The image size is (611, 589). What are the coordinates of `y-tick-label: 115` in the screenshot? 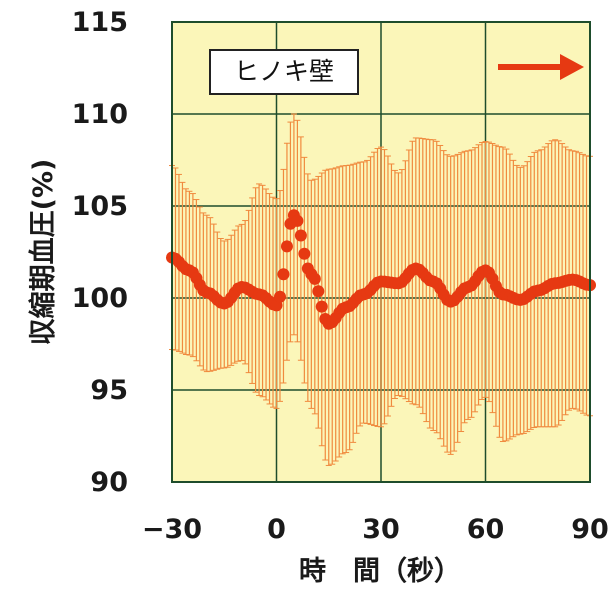 It's located at (100, 22).